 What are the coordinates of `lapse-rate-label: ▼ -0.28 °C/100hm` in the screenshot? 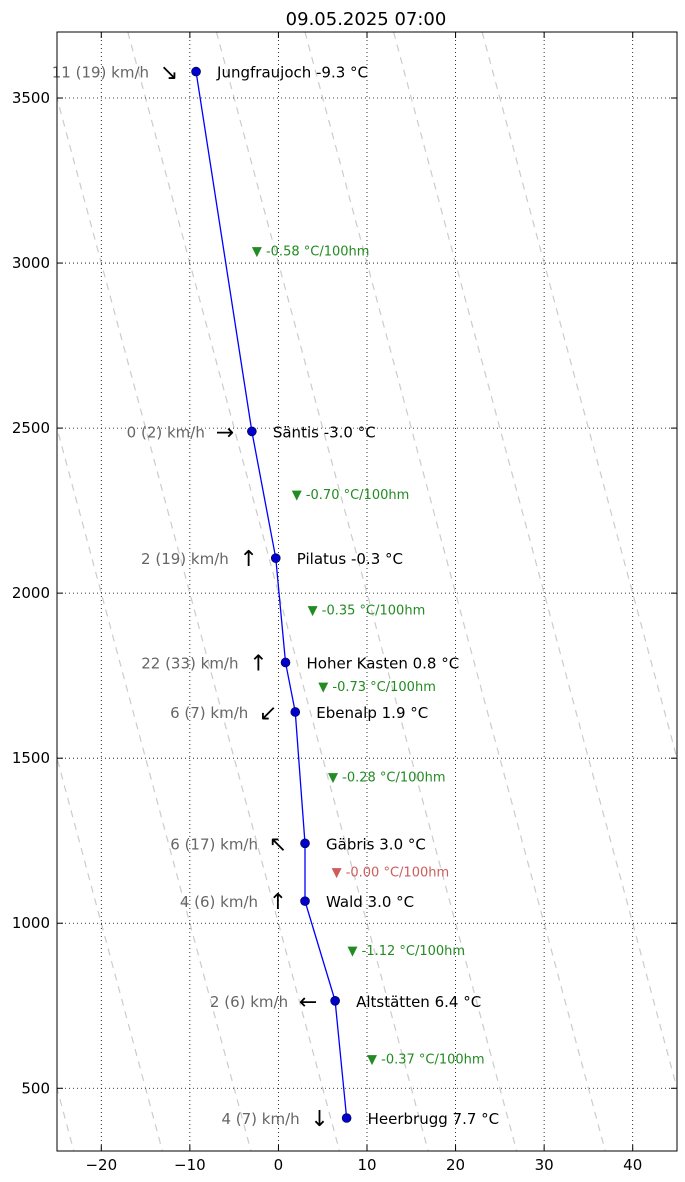 It's located at (387, 778).